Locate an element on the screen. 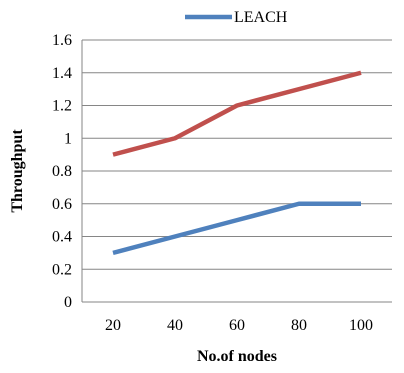 The width and height of the screenshot is (404, 373). y-tick-label: 1 is located at coordinates (68, 138).